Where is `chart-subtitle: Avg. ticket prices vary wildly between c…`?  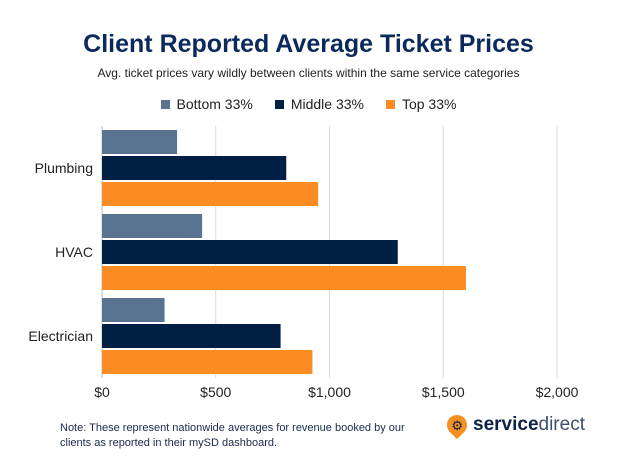
chart-subtitle: Avg. ticket prices vary wildly between c… is located at coordinates (308, 73).